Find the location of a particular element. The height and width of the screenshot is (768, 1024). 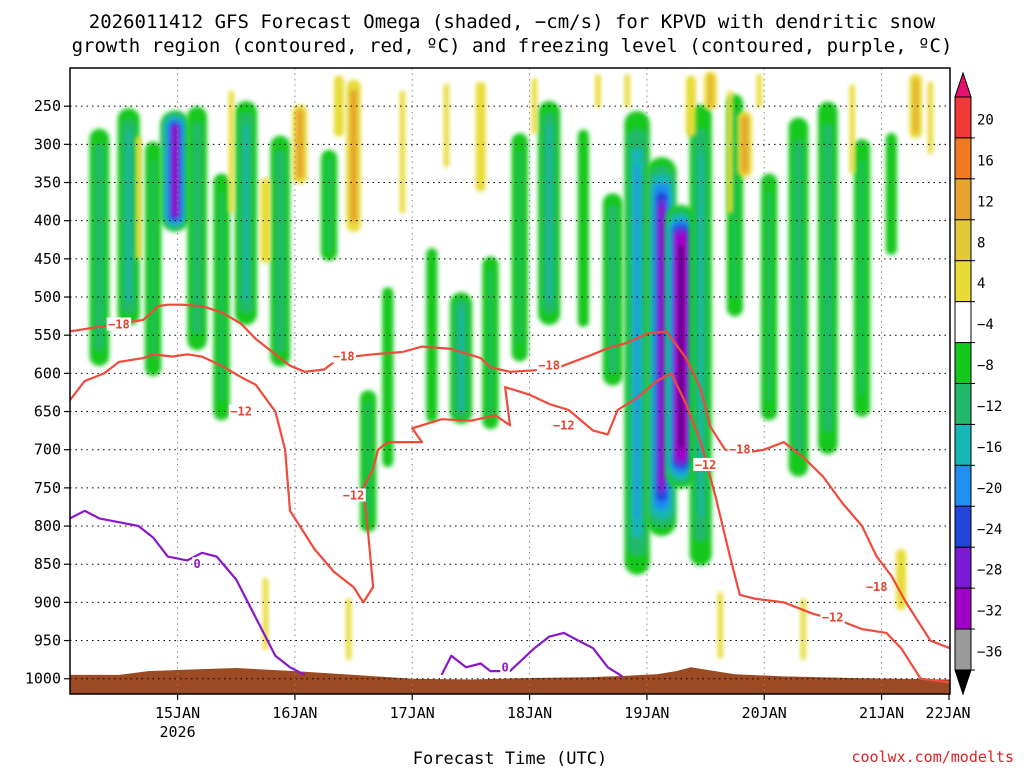

colorbar-label: 16 is located at coordinates (985, 161).